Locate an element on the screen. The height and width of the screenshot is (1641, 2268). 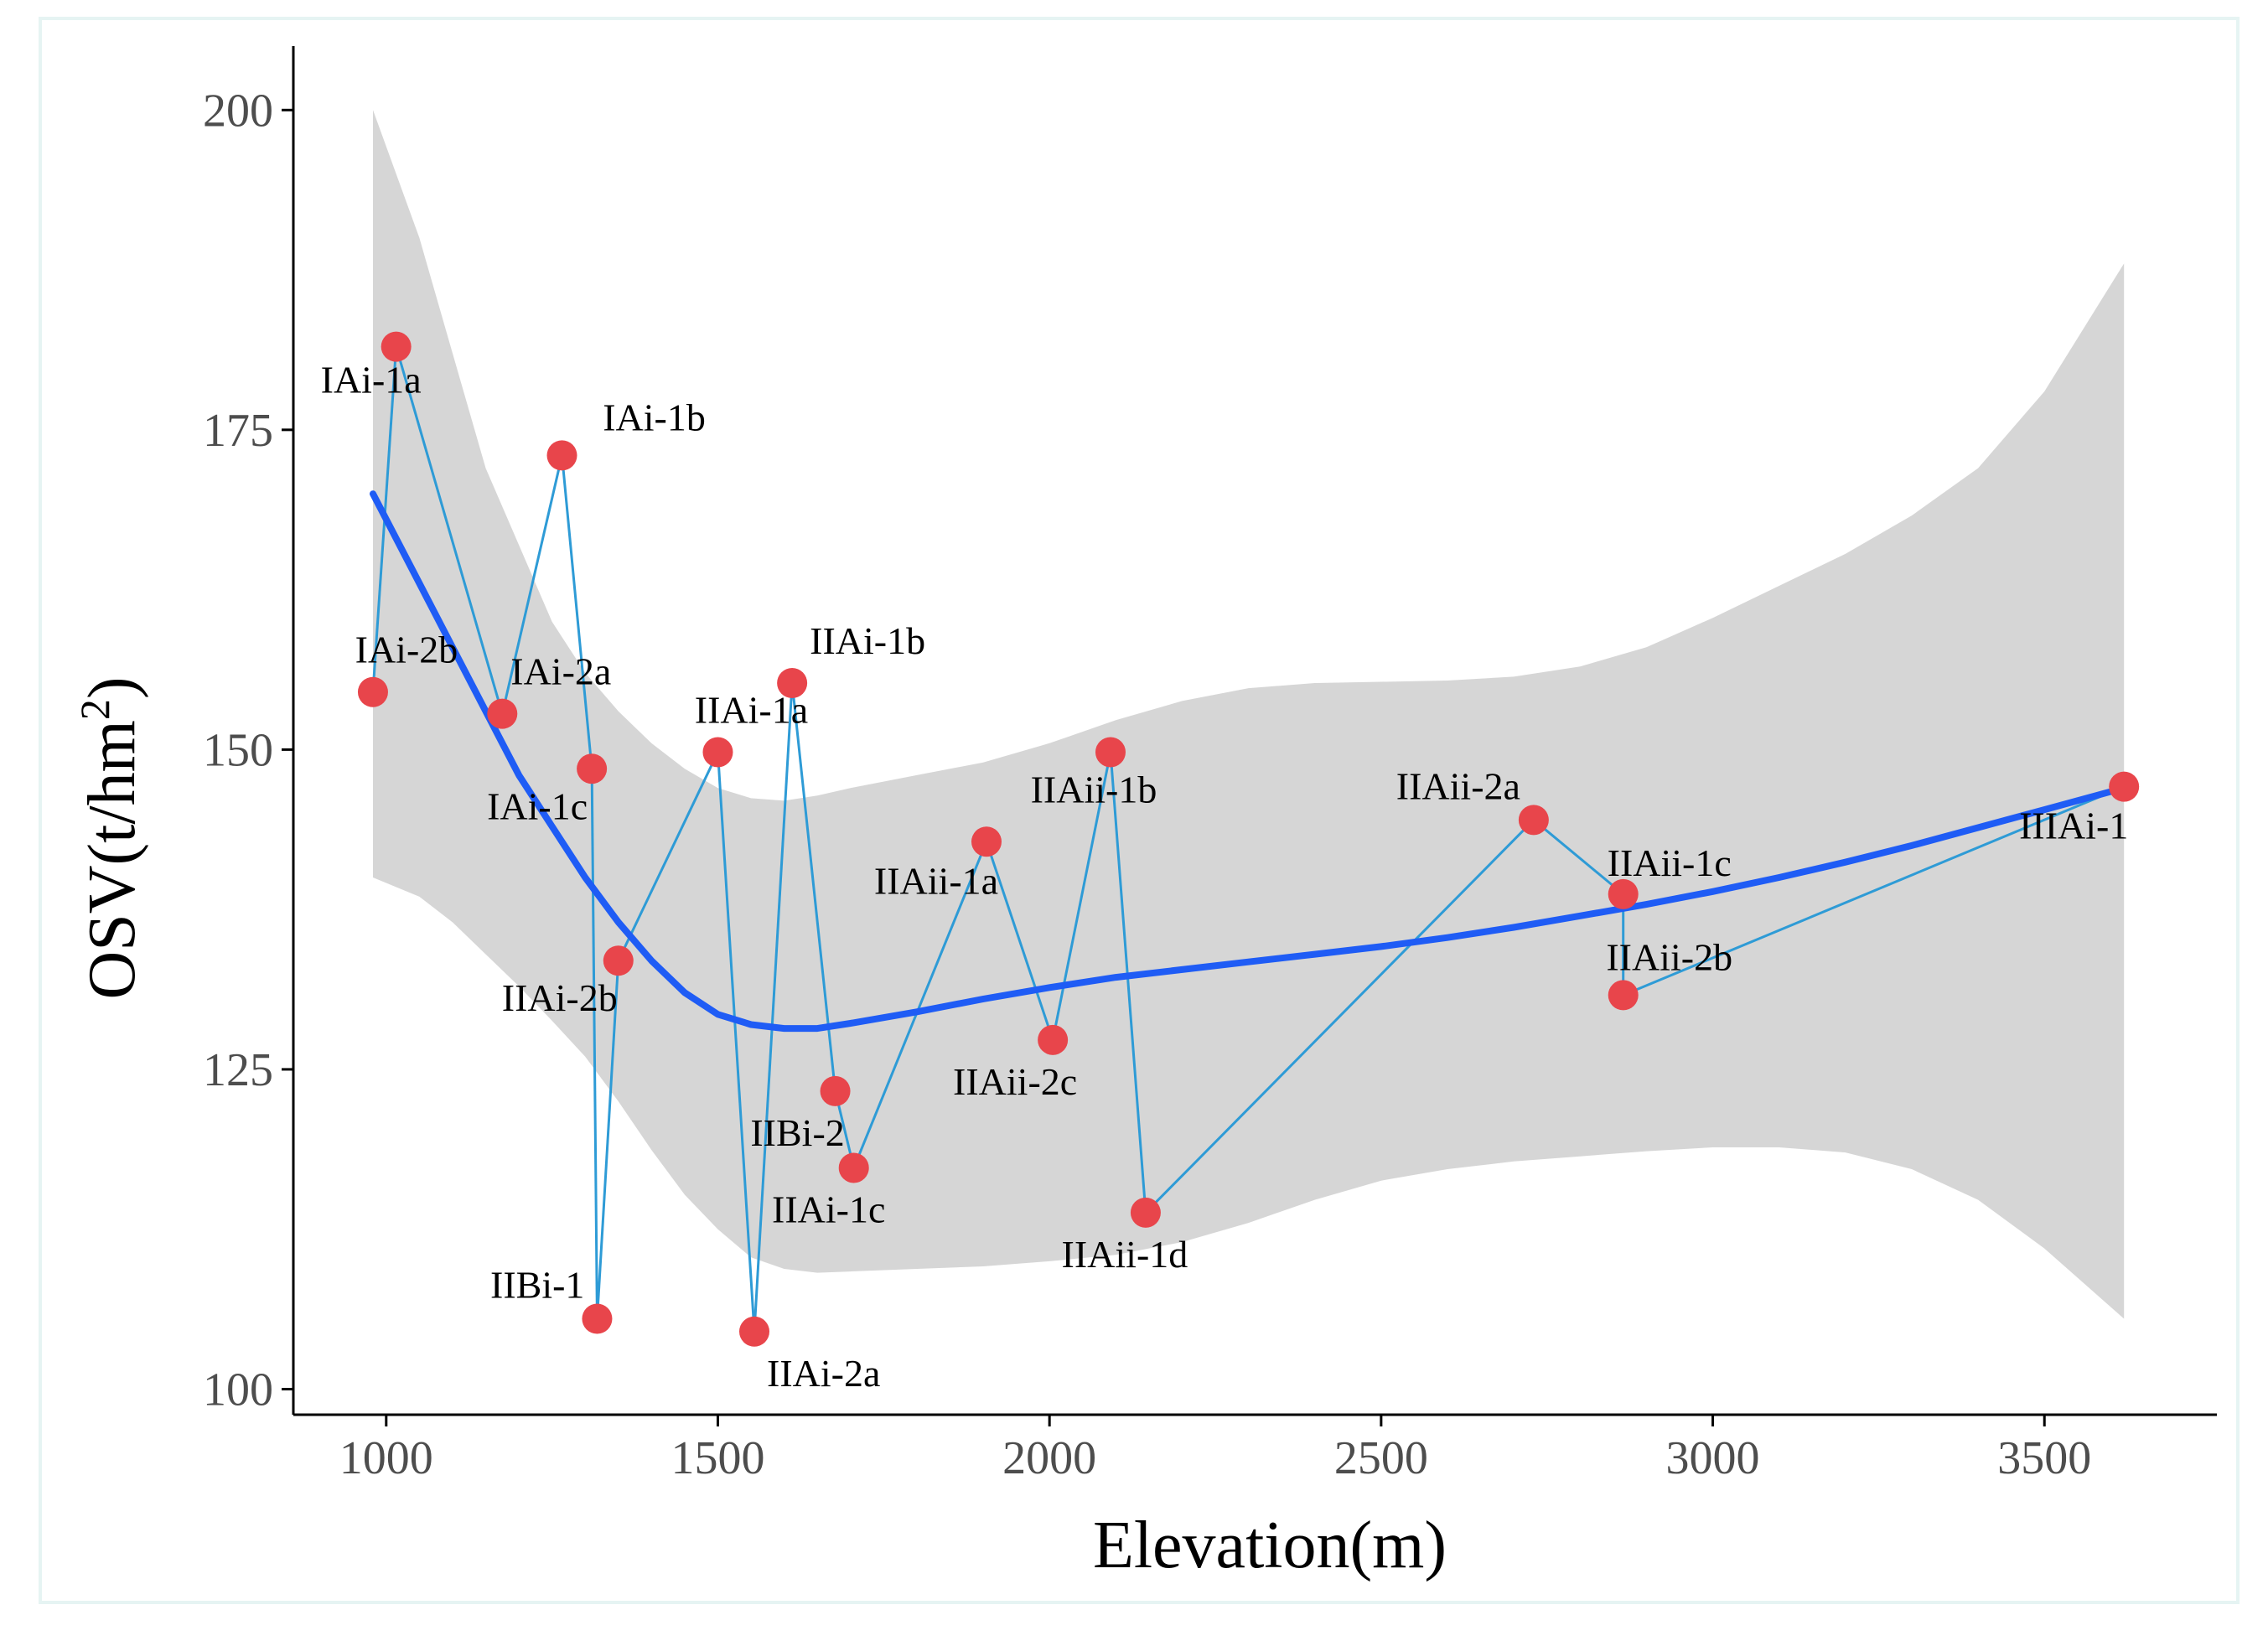
x-tick-label: 3000 is located at coordinates (1713, 1458).